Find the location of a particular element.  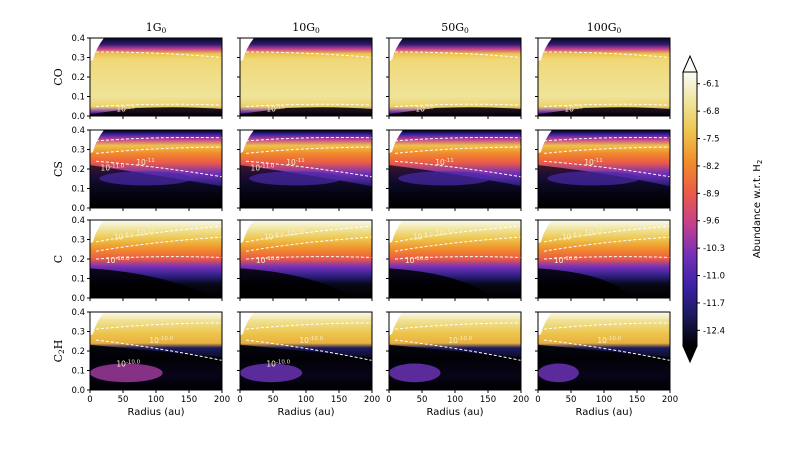

panel-4-3: 10-10.0 0 50 100 150 200 Radius (au) is located at coordinates (457, 364).